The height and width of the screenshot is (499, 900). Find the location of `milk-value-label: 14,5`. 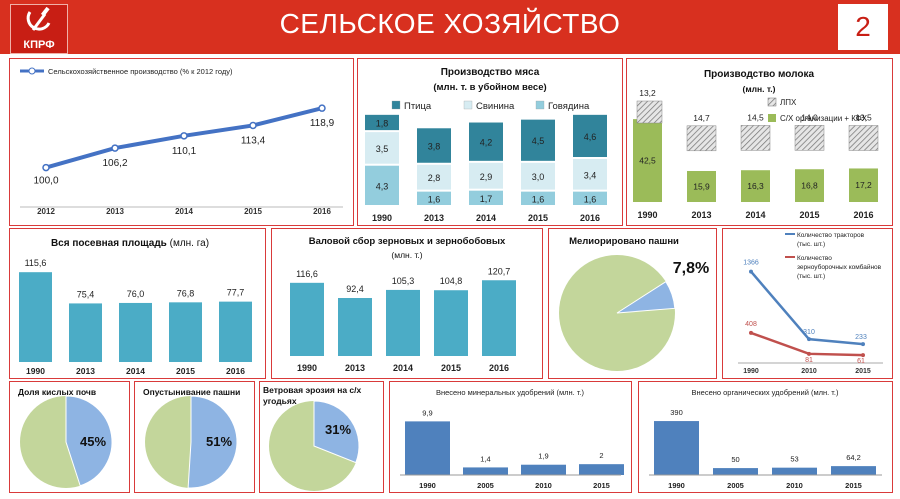

milk-value-label: 14,5 is located at coordinates (755, 117).